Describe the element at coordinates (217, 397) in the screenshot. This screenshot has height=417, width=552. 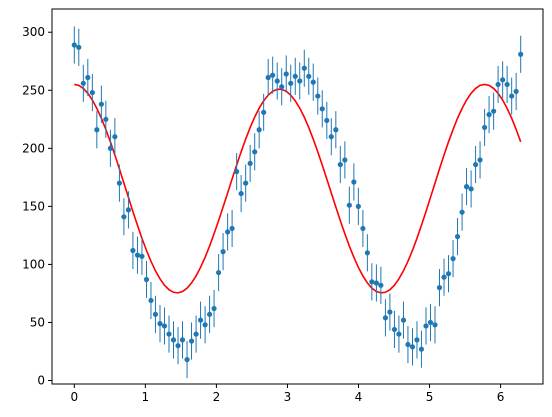
I see `x-tick-label: 2` at that location.